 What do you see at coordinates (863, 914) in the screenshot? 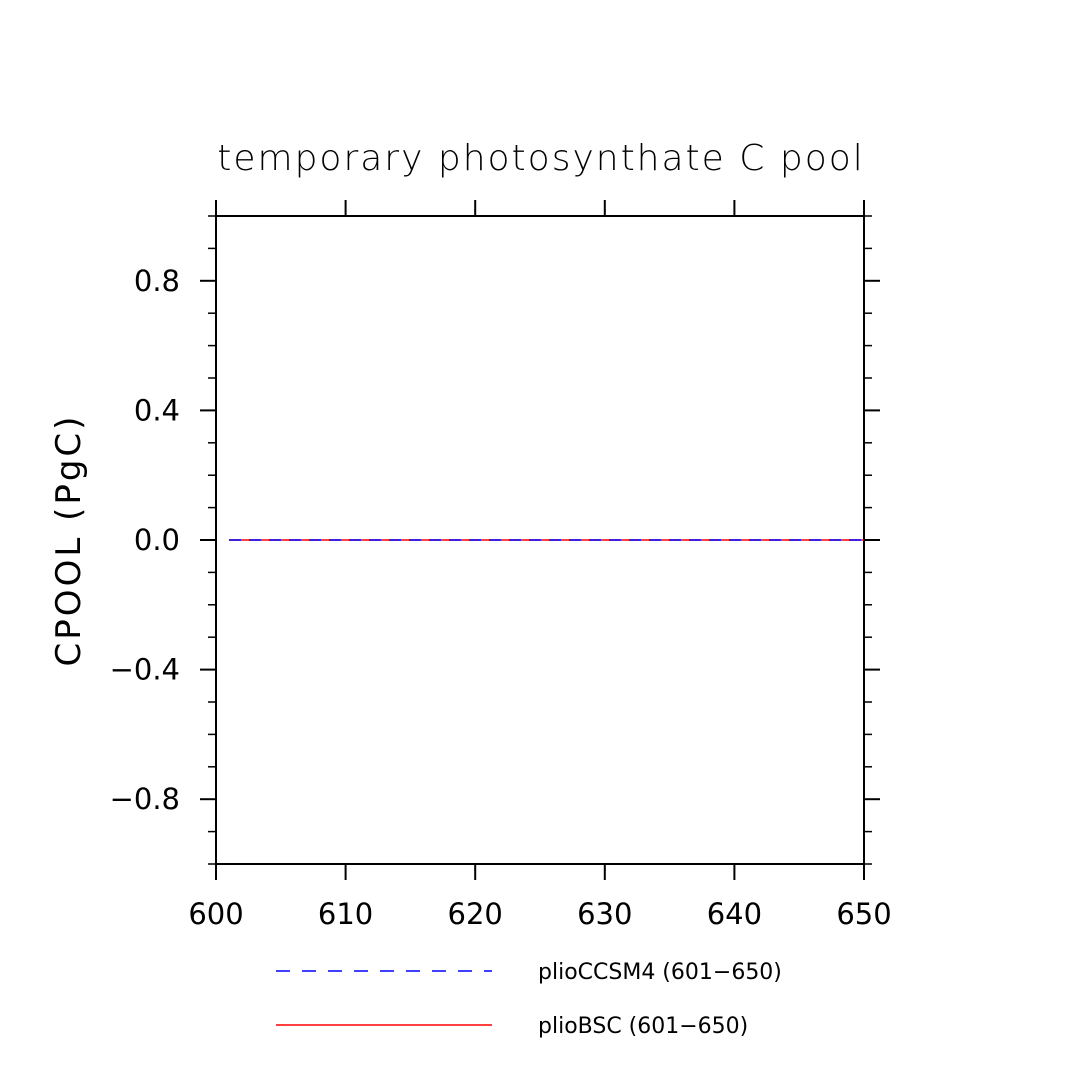
I see `x-tick-label: 650` at bounding box center [863, 914].